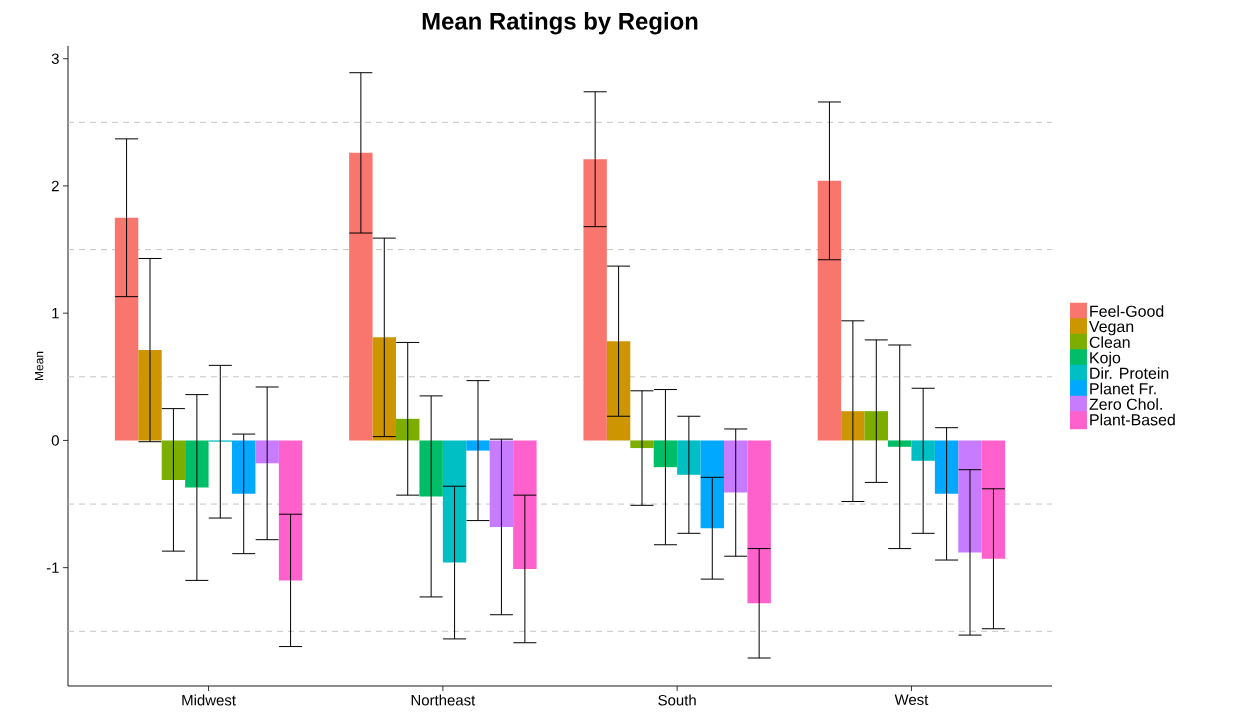  What do you see at coordinates (677, 700) in the screenshot?
I see `x-tick-label: South` at bounding box center [677, 700].